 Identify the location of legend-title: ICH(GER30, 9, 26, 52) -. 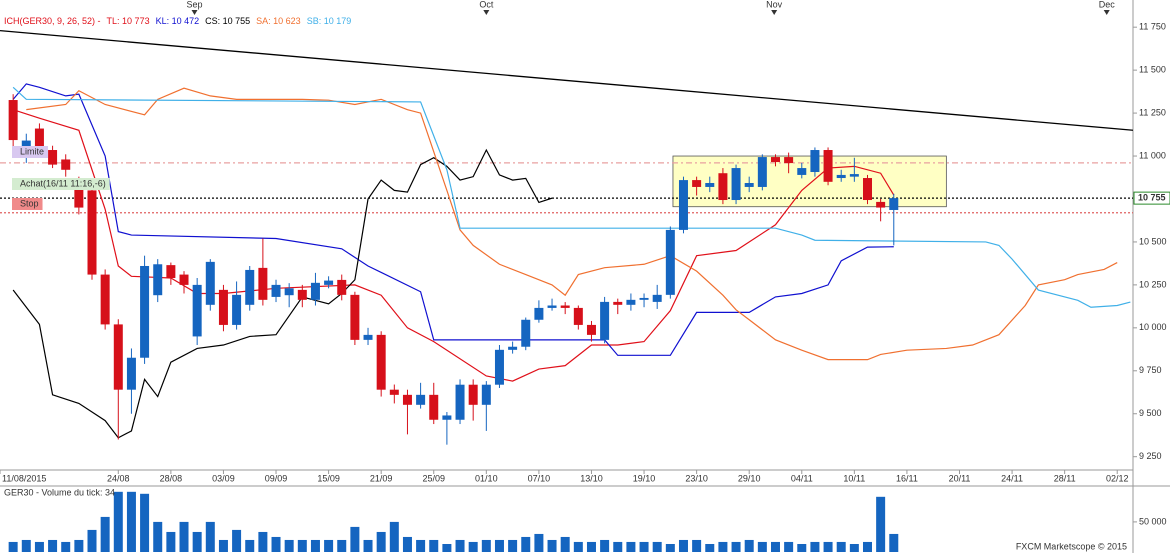
(52, 21).